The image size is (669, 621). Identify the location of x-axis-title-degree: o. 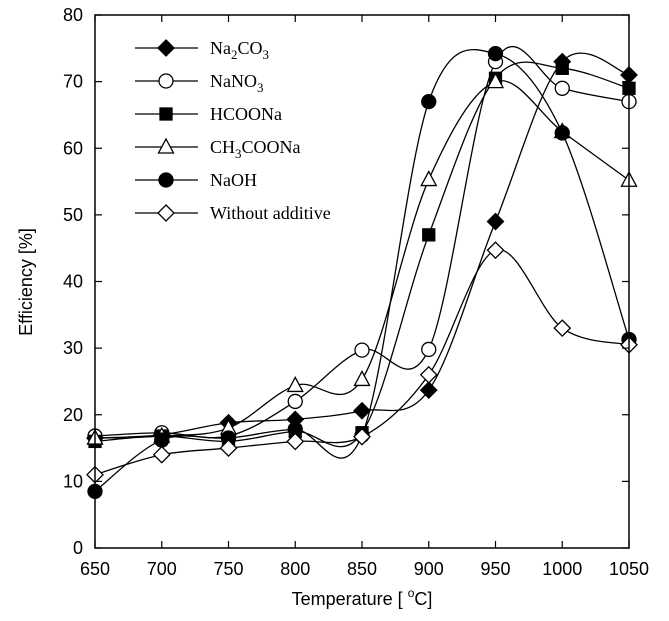
(411, 593).